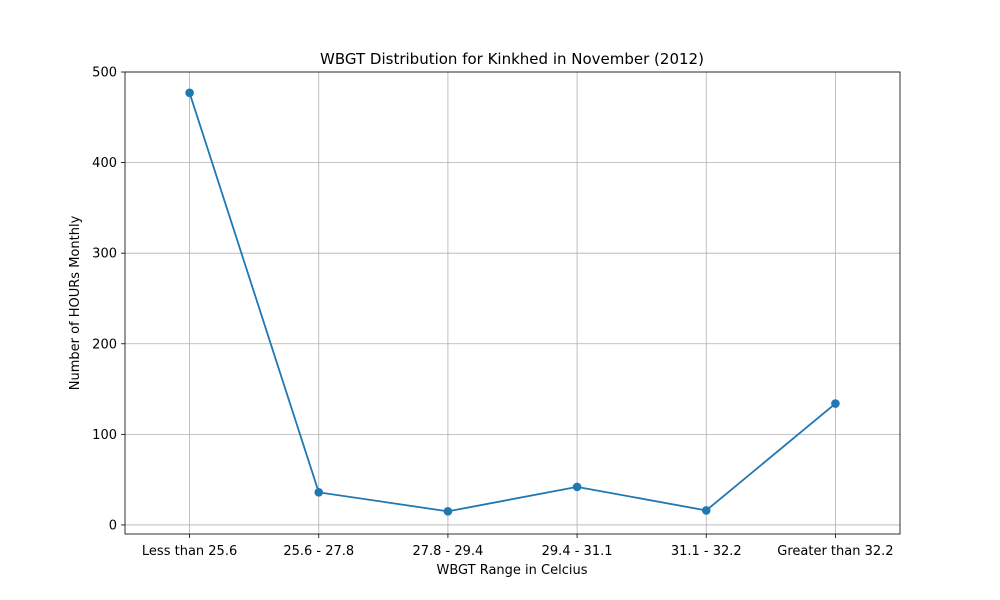  I want to click on y-axis-label: Number of HOURs Monthly, so click(75, 302).